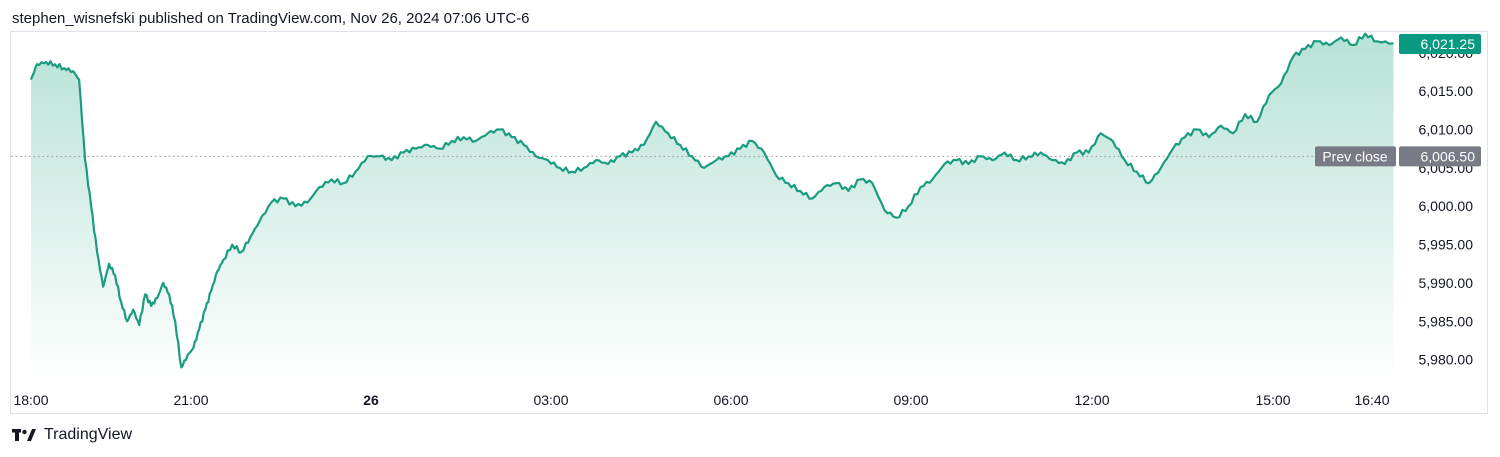 This screenshot has height=457, width=1500. Describe the element at coordinates (1448, 44) in the screenshot. I see `last-price-value: 6,021.25` at that location.